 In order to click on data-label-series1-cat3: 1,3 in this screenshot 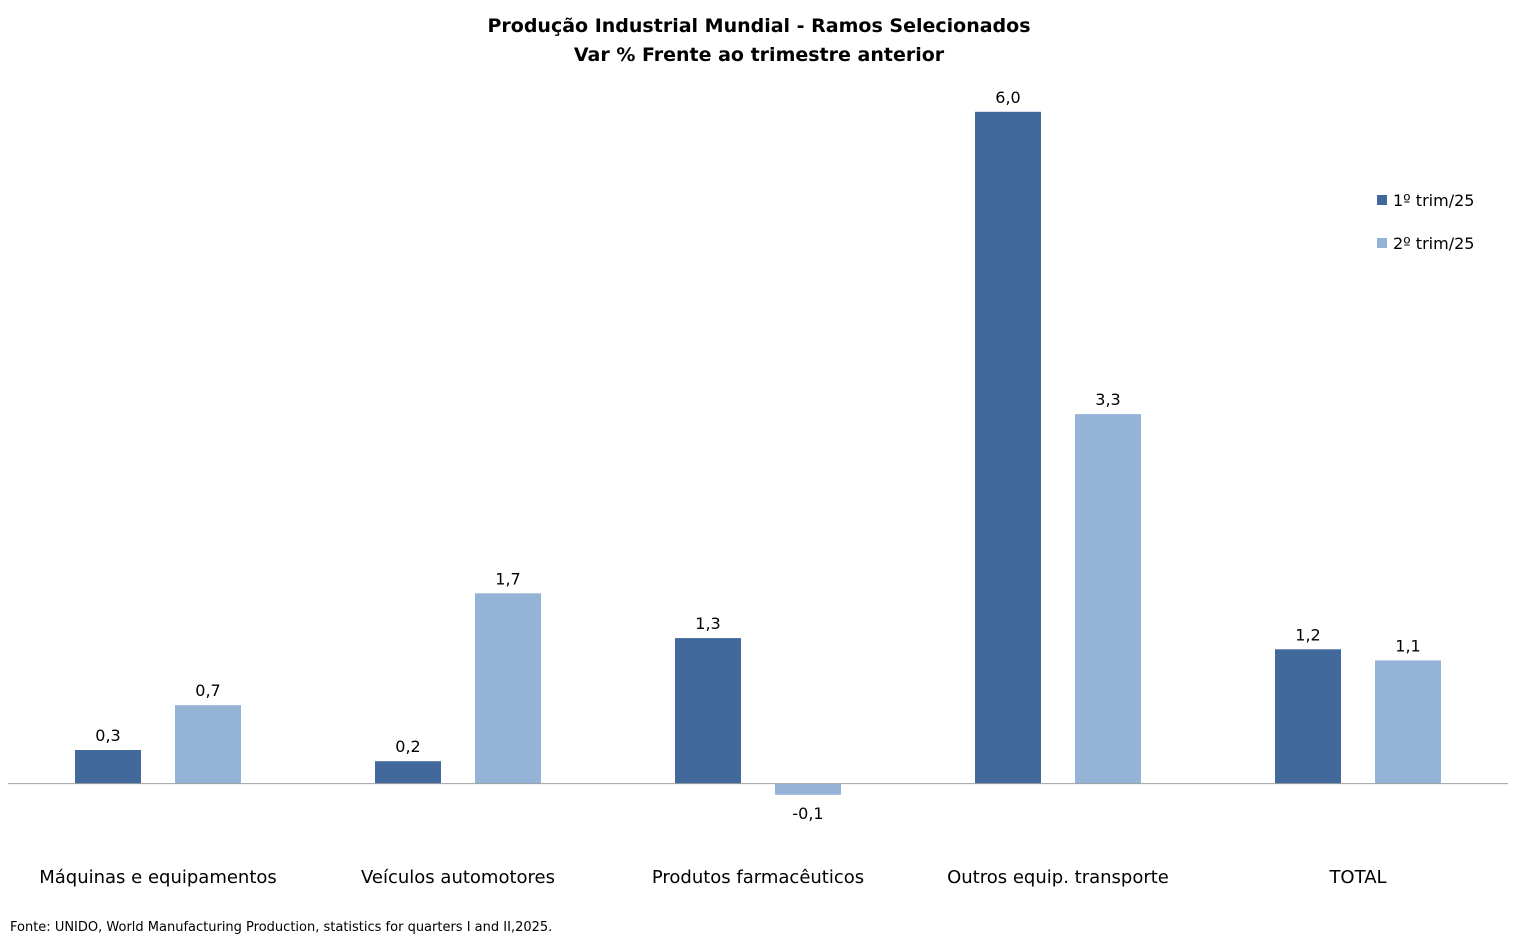, I will do `click(707, 623)`.